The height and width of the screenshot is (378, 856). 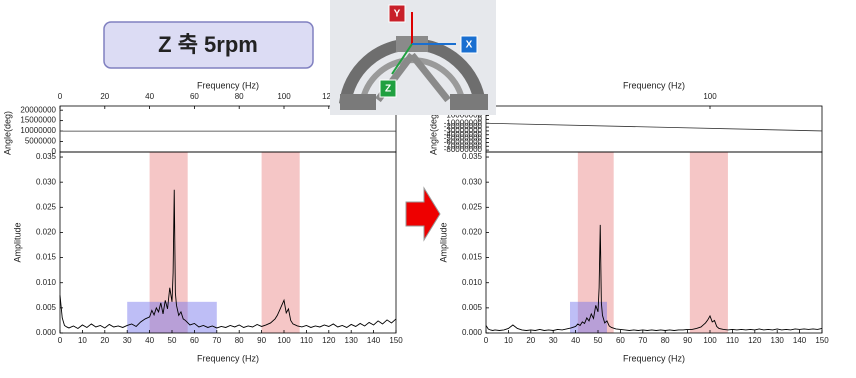 What do you see at coordinates (38, 130) in the screenshot?
I see `angle-tick-label: 10000000` at bounding box center [38, 130].